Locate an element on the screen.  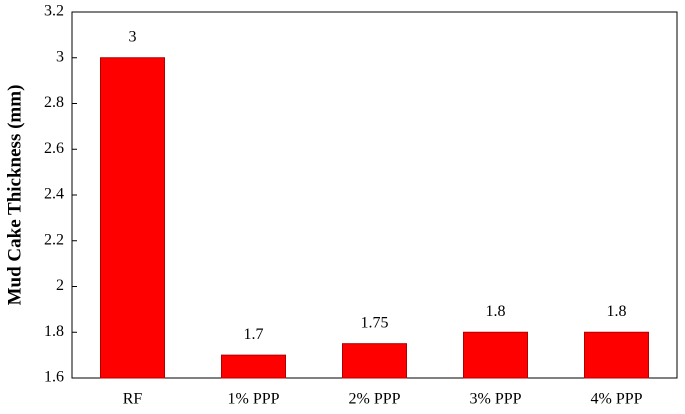
x-tick-label: 1% PPP is located at coordinates (253, 399).